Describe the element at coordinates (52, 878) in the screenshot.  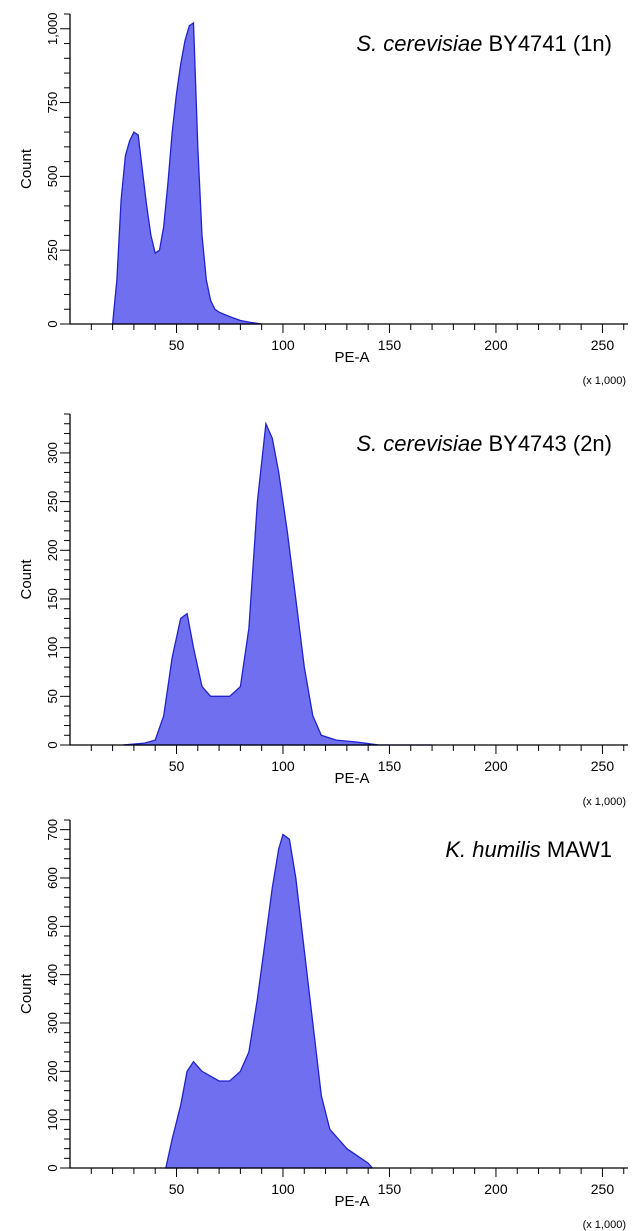
I see `y-tick-label: 600` at that location.